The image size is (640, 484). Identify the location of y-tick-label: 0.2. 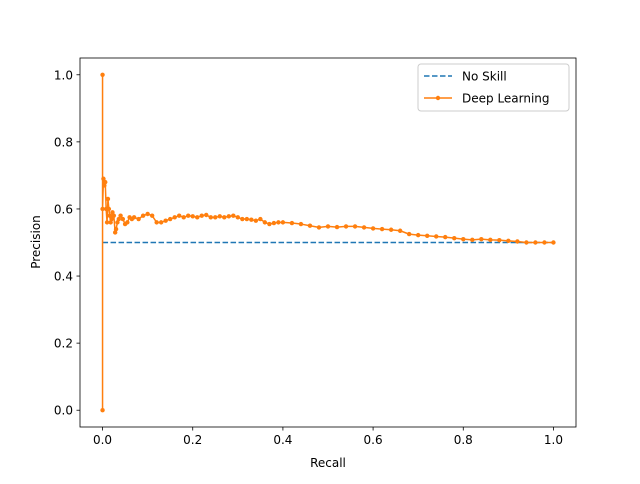
(63, 344).